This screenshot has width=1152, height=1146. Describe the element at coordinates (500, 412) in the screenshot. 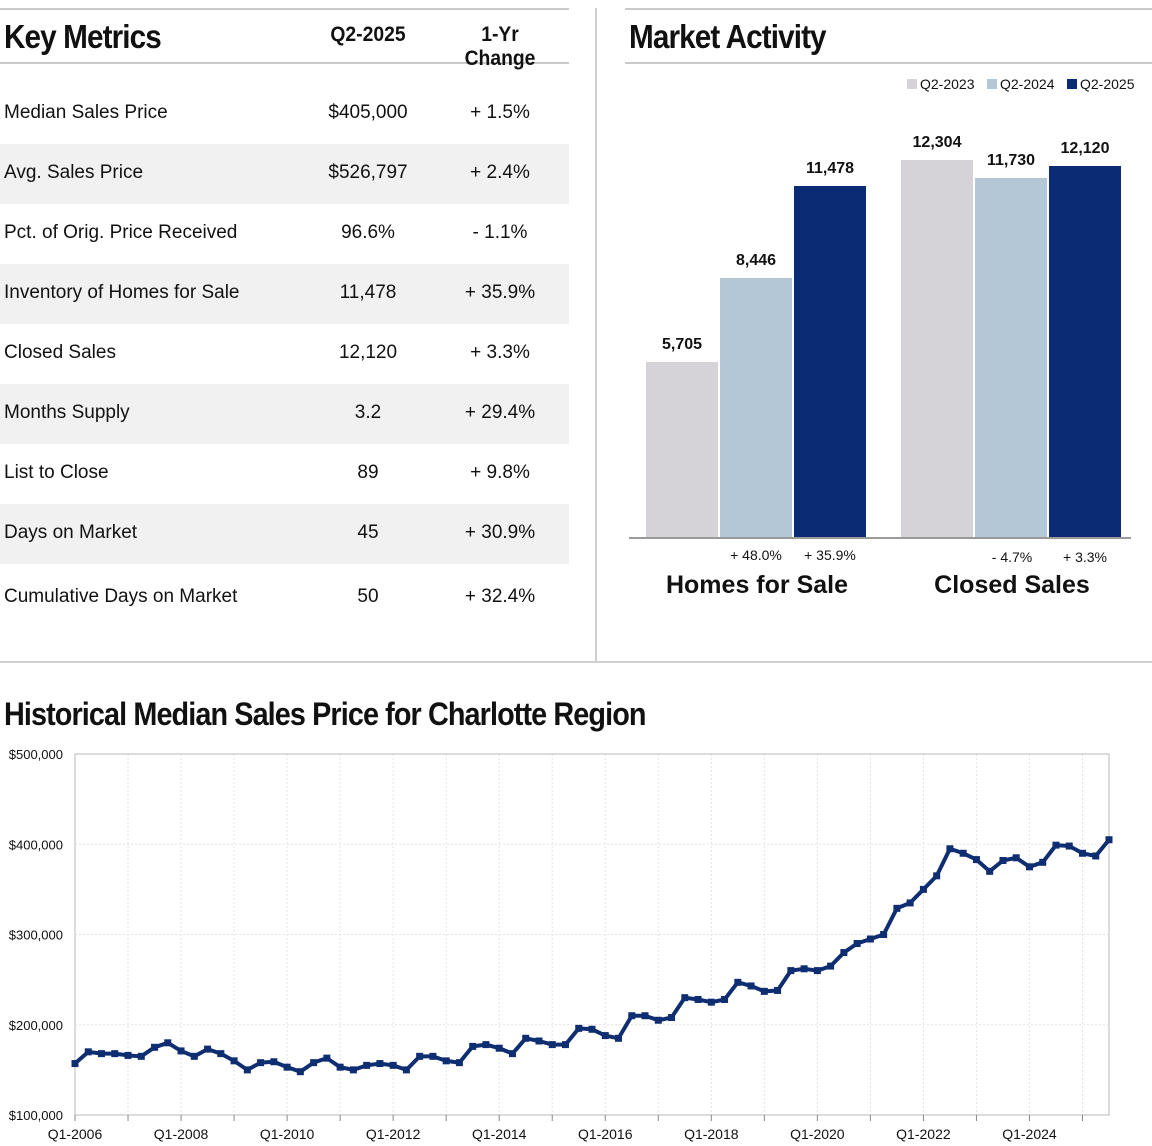

I see `metric-change: + 29.4%` at that location.